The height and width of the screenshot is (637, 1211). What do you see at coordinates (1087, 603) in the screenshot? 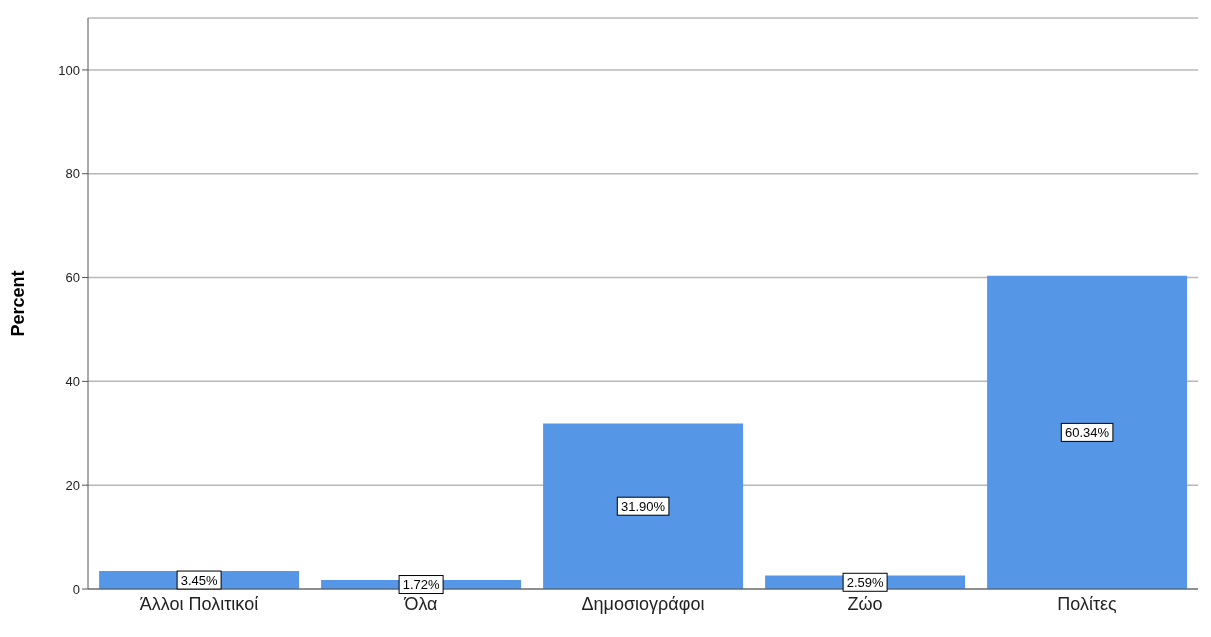
I see `x-tick-label: Πολίτες` at bounding box center [1087, 603].